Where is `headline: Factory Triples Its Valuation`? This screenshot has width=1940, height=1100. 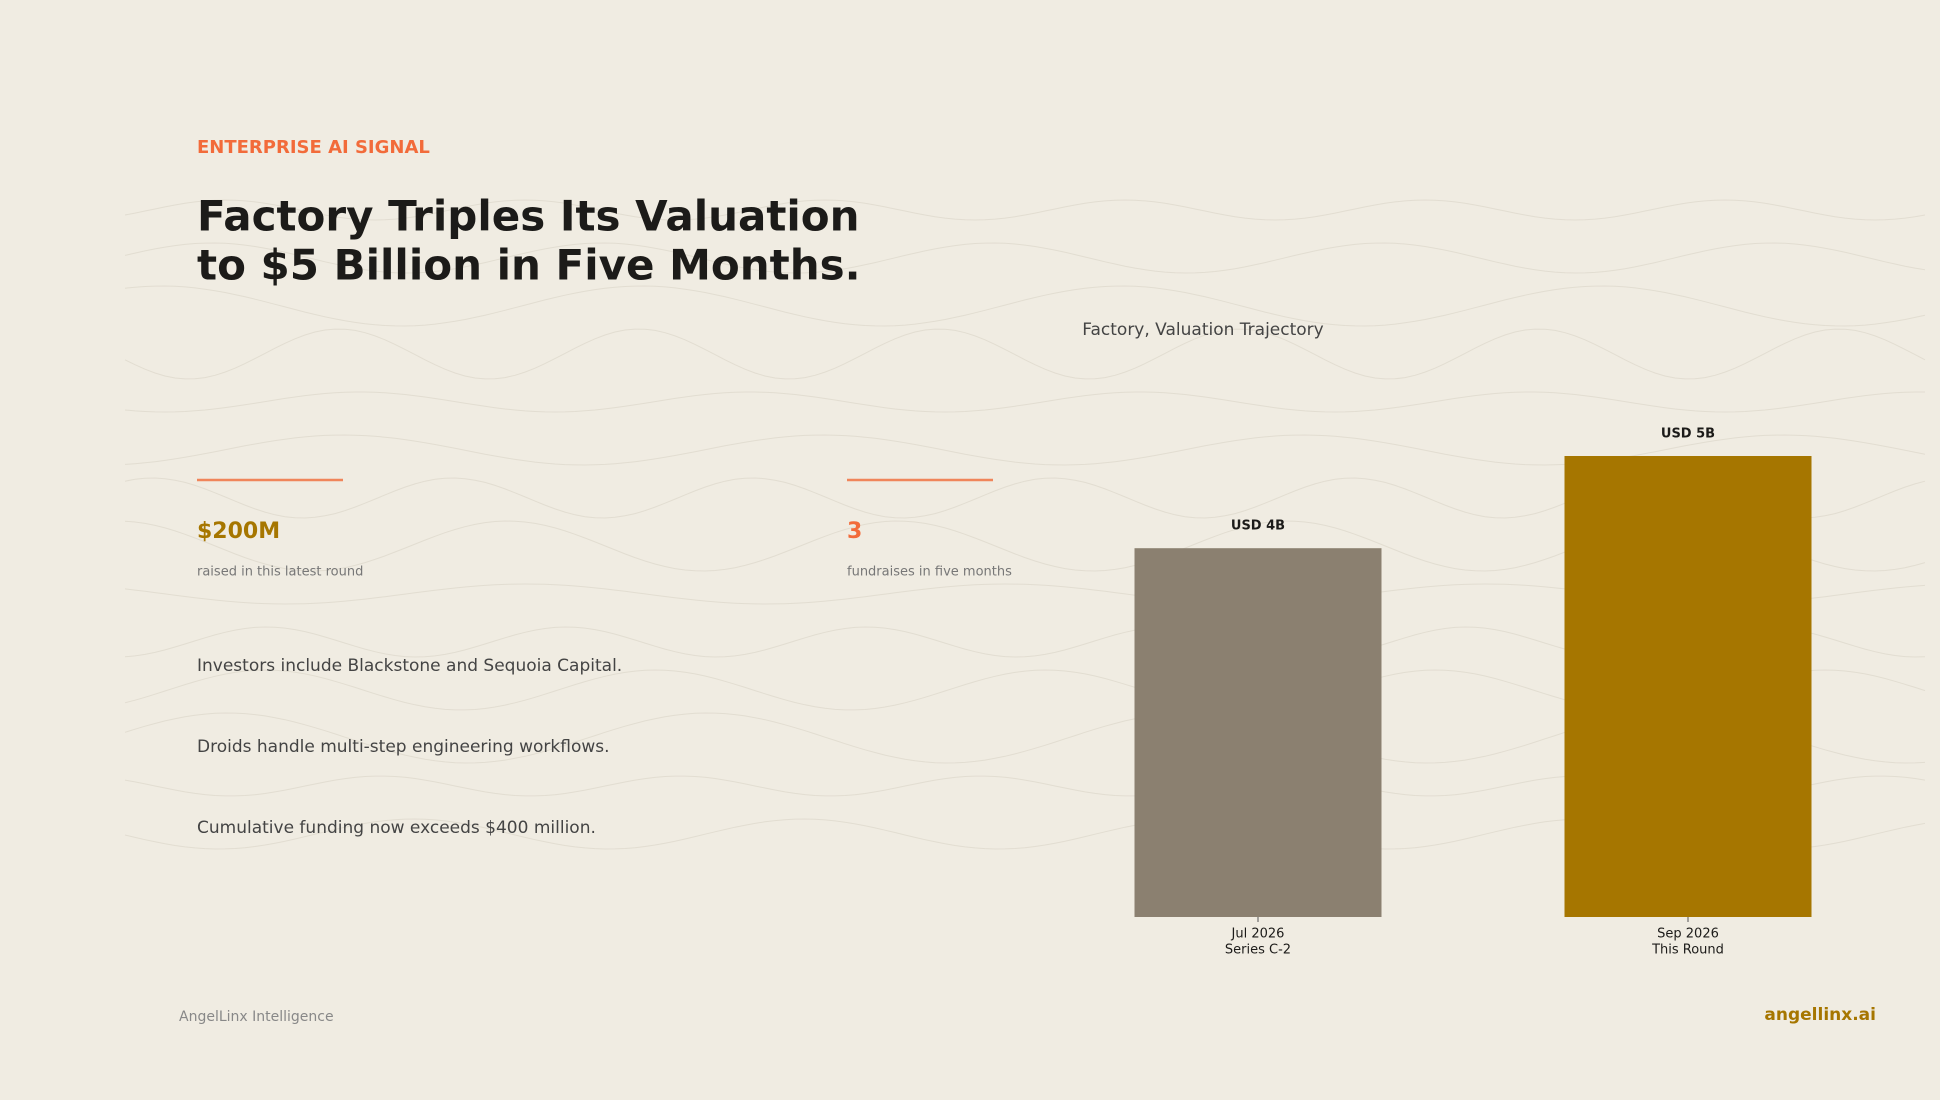
headline: Factory Triples Its Valuation is located at coordinates (528, 216).